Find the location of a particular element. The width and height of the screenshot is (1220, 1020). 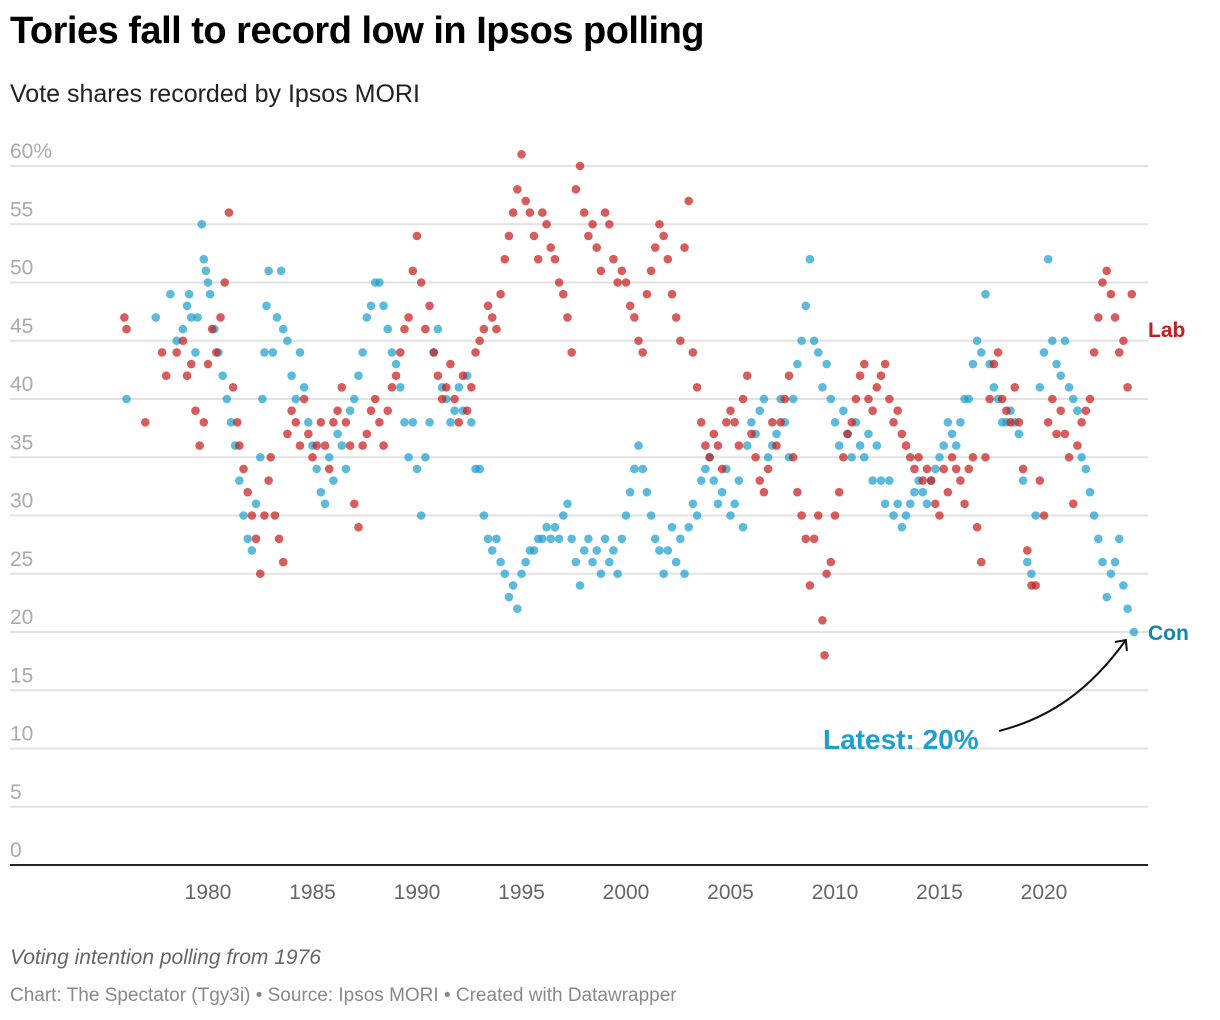

y-tick-label: 25 is located at coordinates (21, 559).